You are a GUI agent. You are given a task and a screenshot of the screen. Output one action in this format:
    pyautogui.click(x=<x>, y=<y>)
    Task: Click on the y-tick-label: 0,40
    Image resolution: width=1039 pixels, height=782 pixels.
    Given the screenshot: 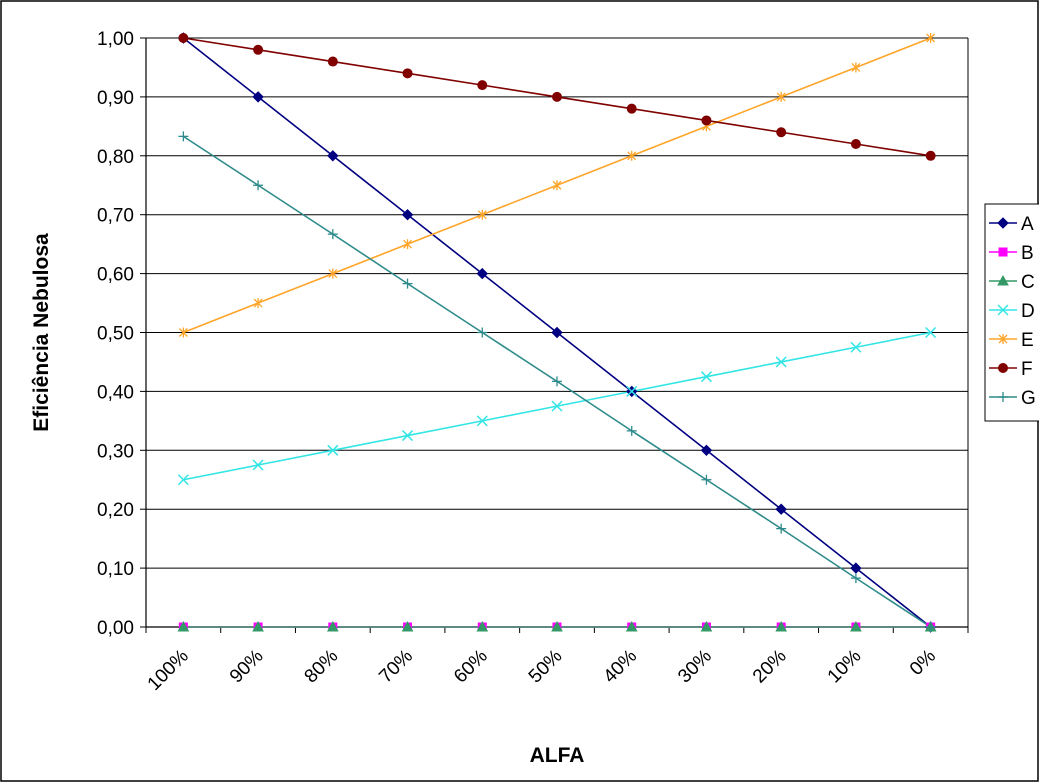 What is the action you would take?
    pyautogui.click(x=115, y=392)
    